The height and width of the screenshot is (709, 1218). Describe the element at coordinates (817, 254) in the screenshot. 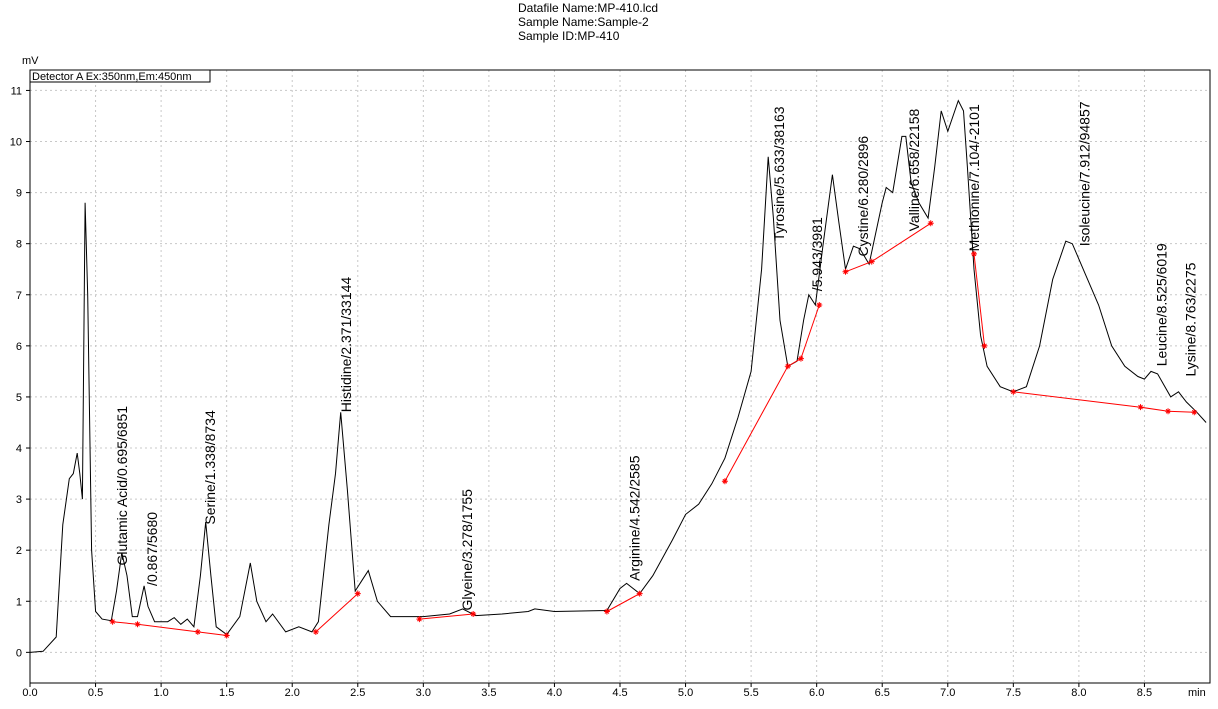

I see `peak-label: /5.943/3981` at that location.